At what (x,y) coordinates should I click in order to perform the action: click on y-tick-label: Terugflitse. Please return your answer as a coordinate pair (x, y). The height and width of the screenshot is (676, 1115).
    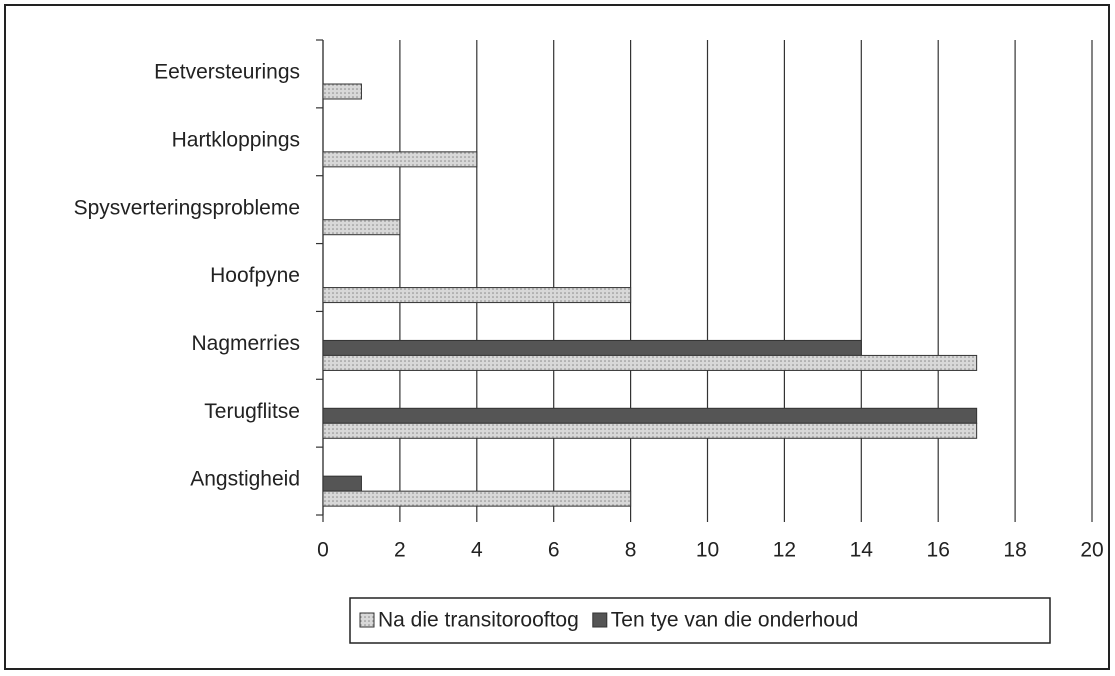
    Looking at the image, I should click on (252, 411).